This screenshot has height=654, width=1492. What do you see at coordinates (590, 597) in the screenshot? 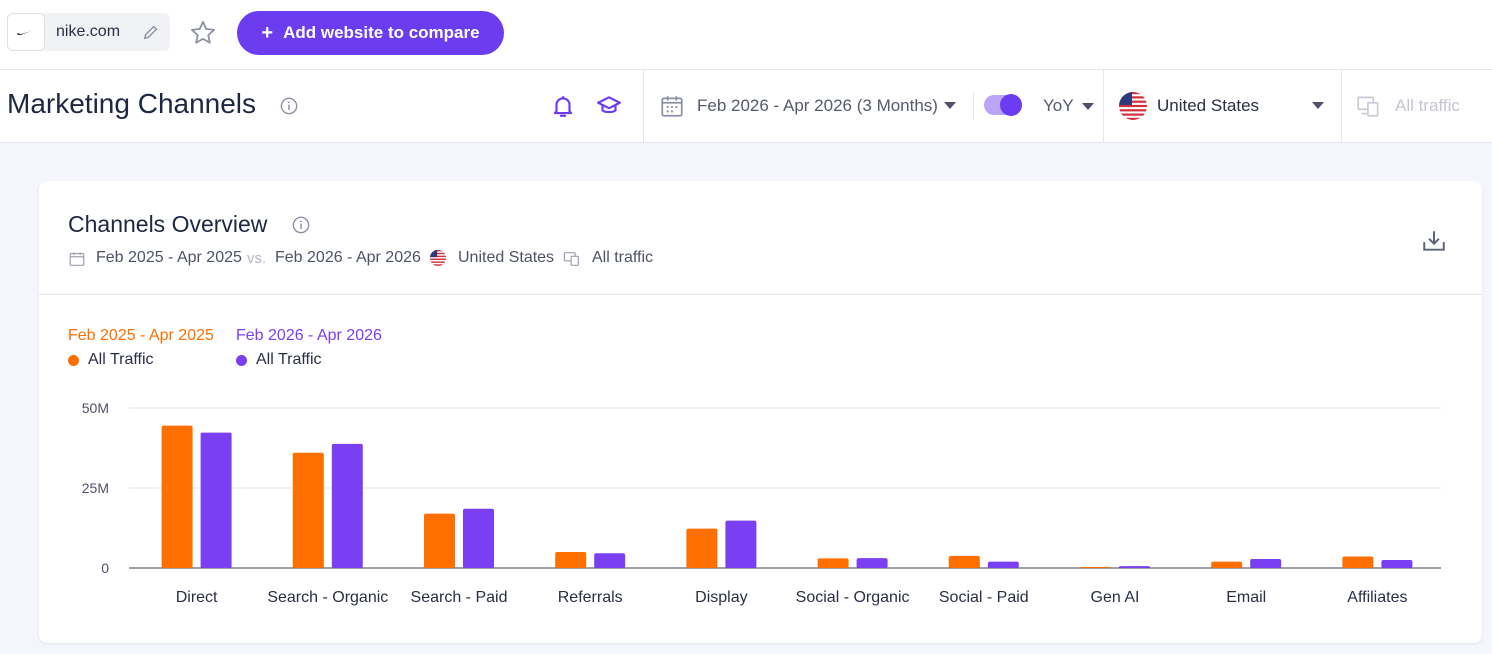
I see `x-tick-label: Referrals` at bounding box center [590, 597].